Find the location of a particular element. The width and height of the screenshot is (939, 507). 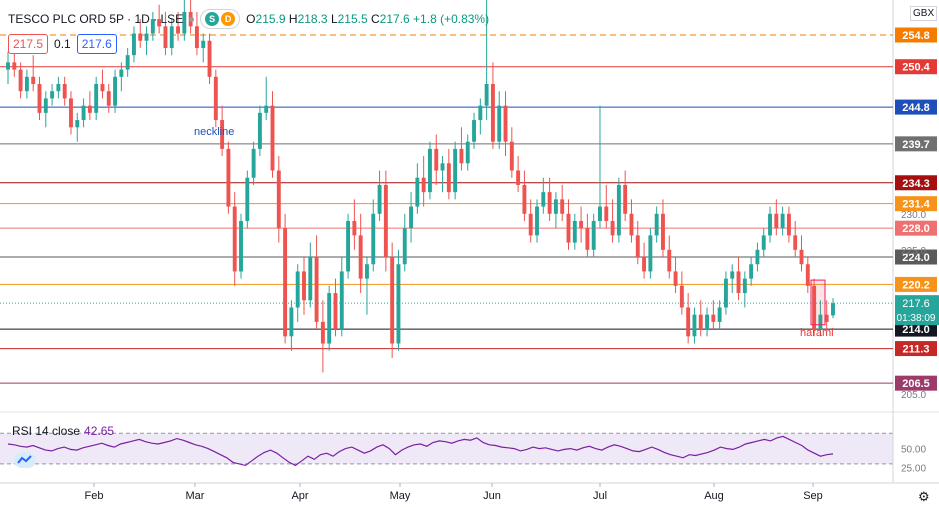

settings-gear-icon: ⚙ is located at coordinates (924, 496).